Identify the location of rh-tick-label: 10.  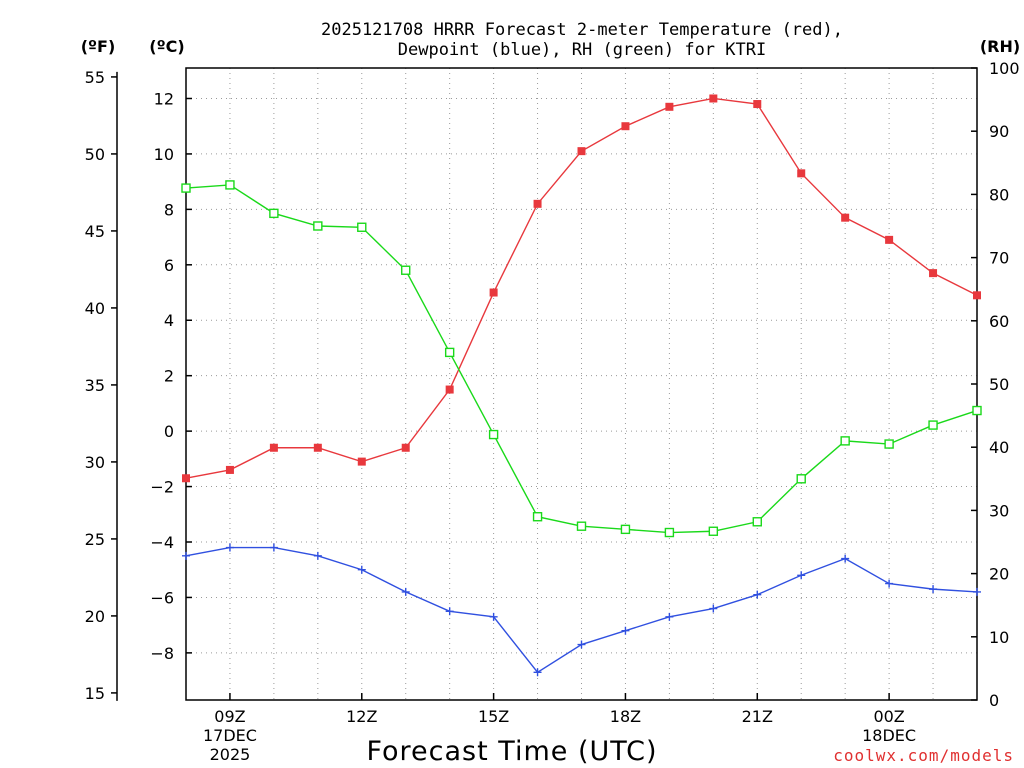
(999, 637).